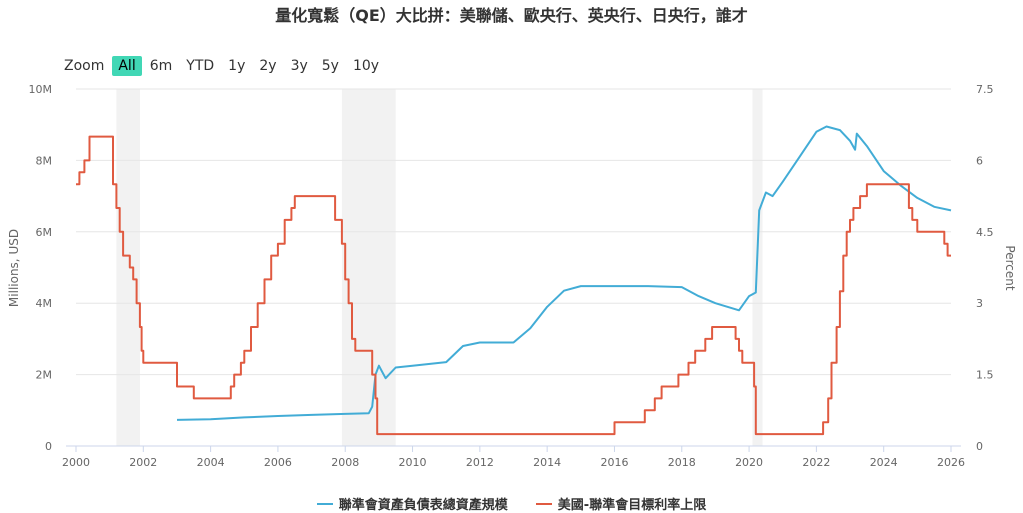  I want to click on range-button-ytd: YTD, so click(200, 66).